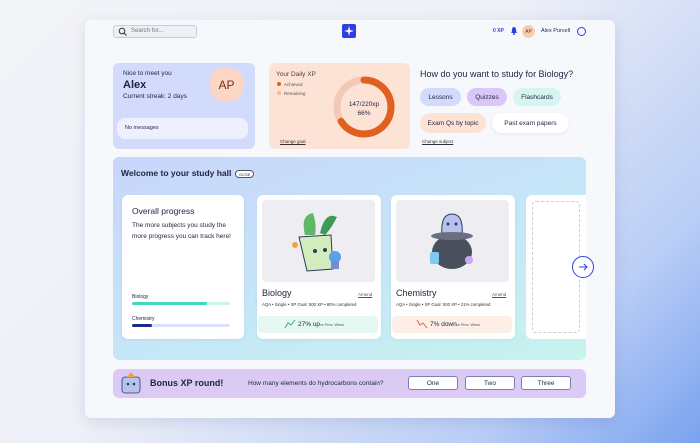  I want to click on option-button: Quizzes, so click(487, 97).